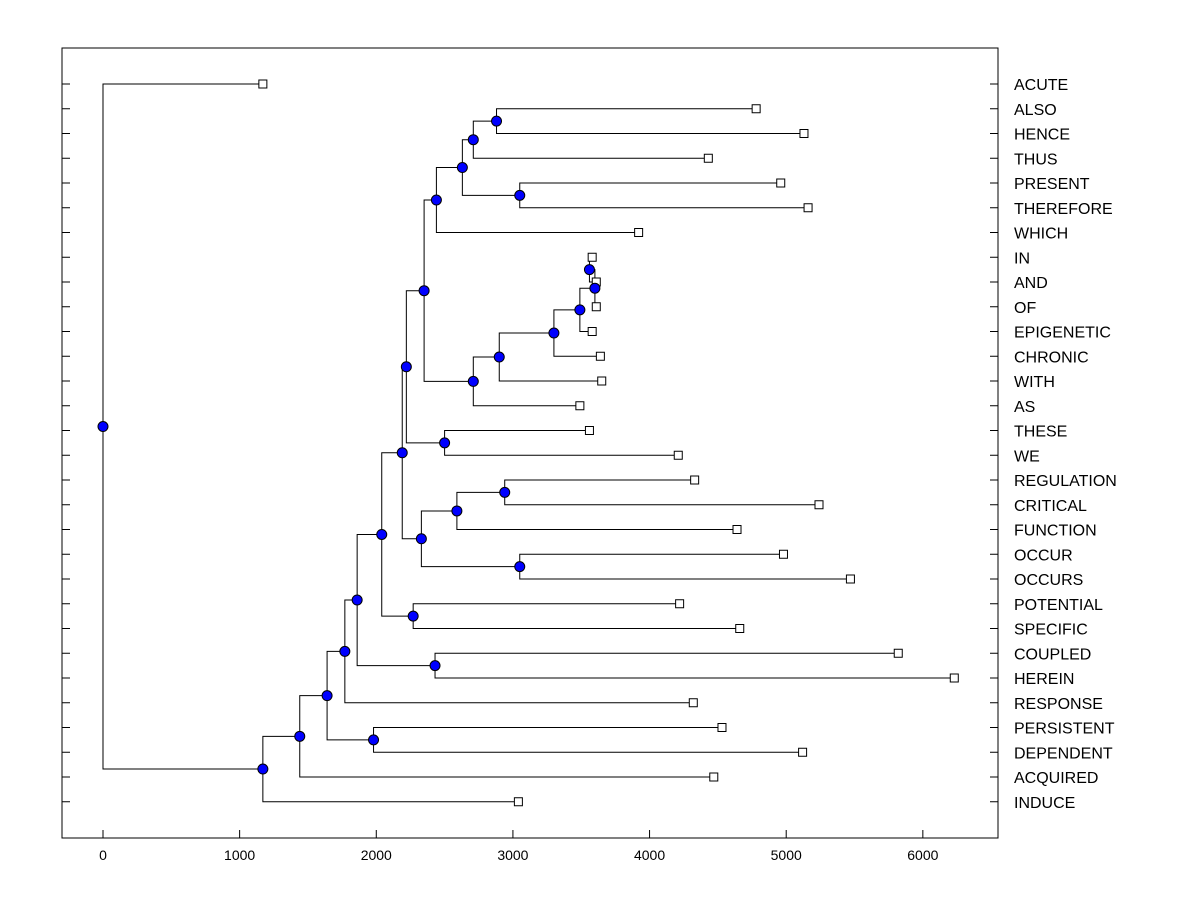 The image size is (1200, 900). What do you see at coordinates (708, 158) in the screenshot?
I see `leaf-marker-thus` at bounding box center [708, 158].